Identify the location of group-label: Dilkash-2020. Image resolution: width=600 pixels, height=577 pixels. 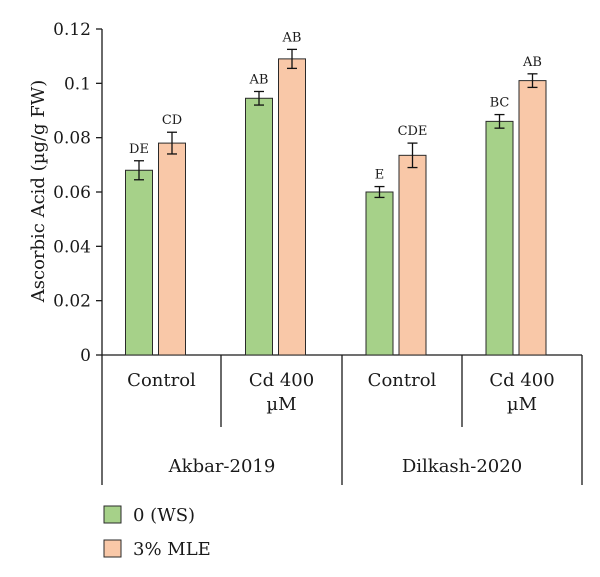
(462, 466).